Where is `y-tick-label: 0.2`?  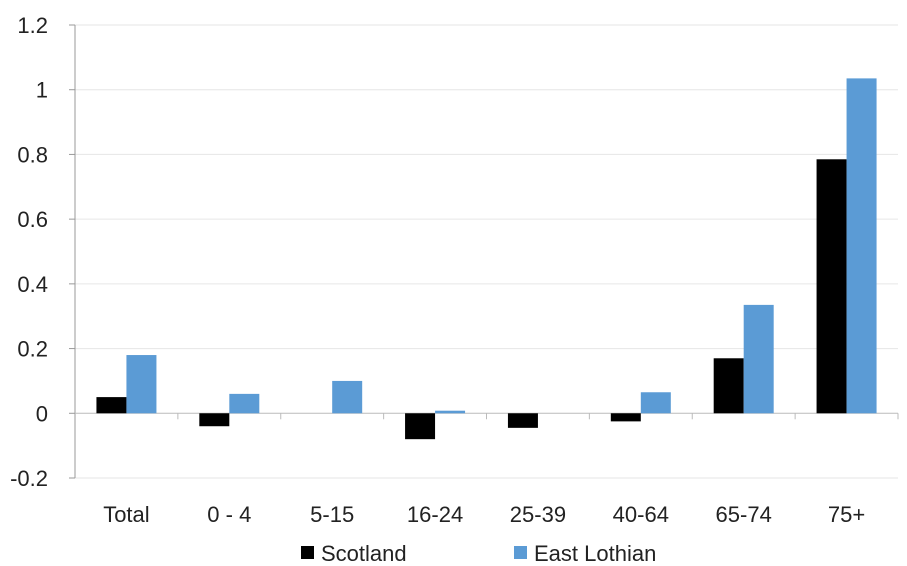 y-tick-label: 0.2 is located at coordinates (32, 349).